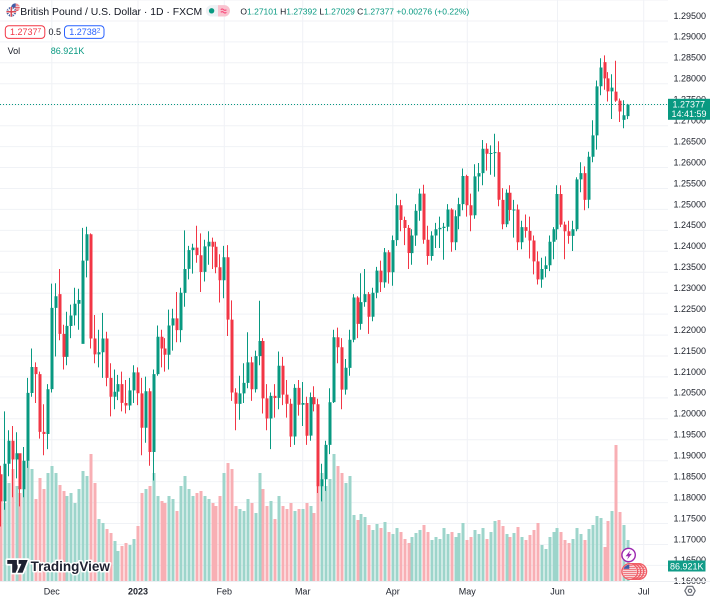  I want to click on svg-text: 1.23500, so click(690, 267).